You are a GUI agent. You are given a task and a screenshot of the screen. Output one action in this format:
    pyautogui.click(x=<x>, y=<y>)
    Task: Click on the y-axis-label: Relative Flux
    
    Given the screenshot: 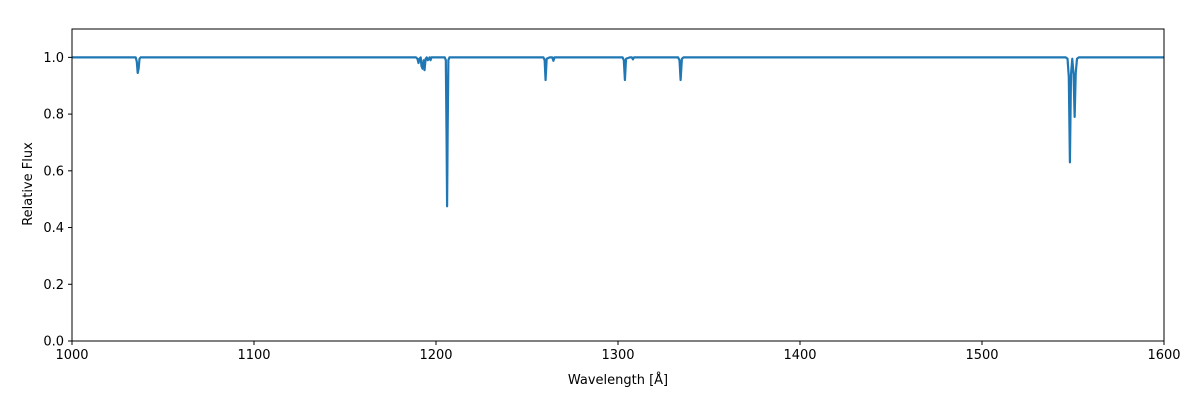 What is the action you would take?
    pyautogui.click(x=28, y=184)
    